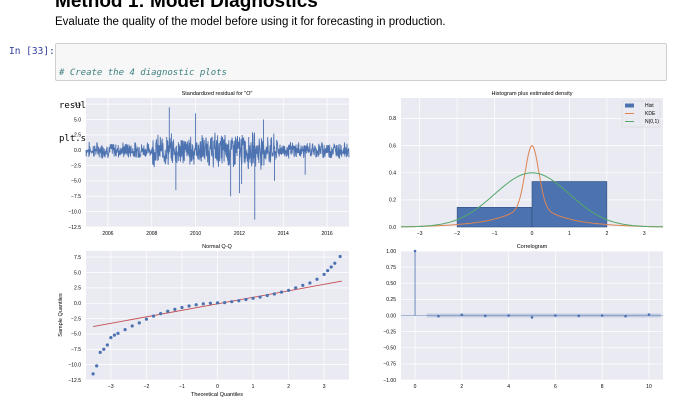 Image resolution: width=680 pixels, height=401 pixels. I want to click on p4-y-tick-label: 0.25, so click(391, 300).